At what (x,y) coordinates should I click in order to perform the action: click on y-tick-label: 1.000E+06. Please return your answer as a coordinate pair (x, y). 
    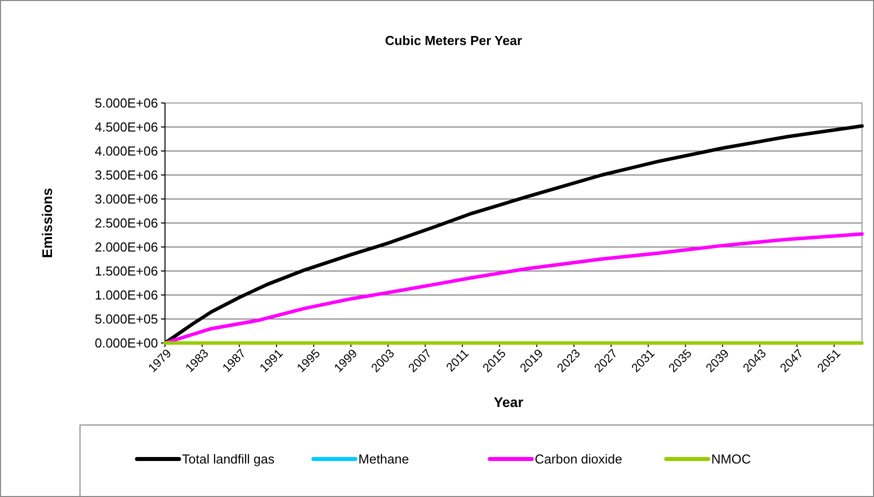
    Looking at the image, I should click on (126, 295).